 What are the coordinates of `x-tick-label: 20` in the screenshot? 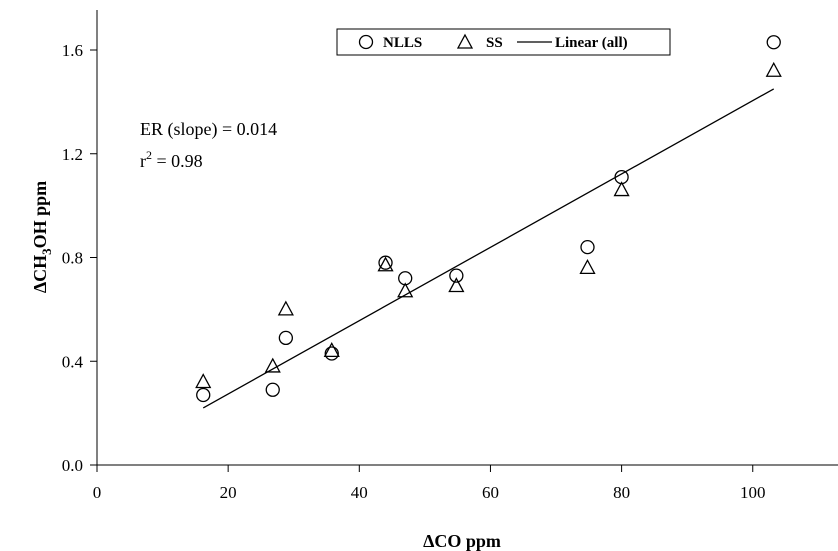 It's located at (228, 492).